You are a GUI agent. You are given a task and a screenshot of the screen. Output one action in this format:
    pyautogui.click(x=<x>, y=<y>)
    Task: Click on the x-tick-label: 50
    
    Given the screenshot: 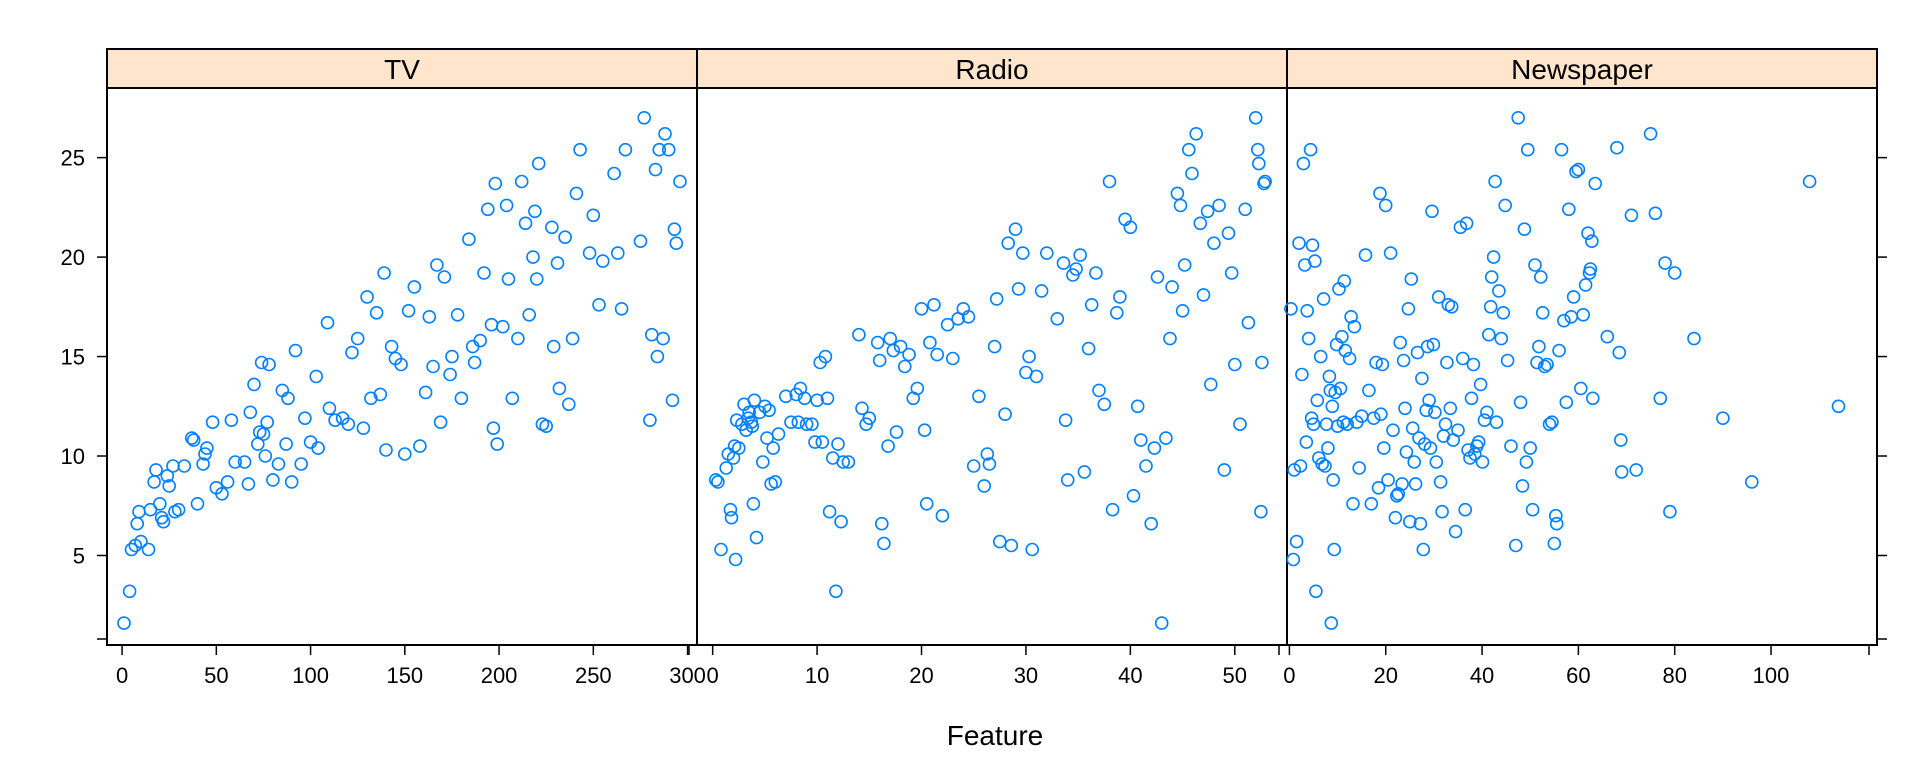 What is the action you would take?
    pyautogui.click(x=216, y=675)
    